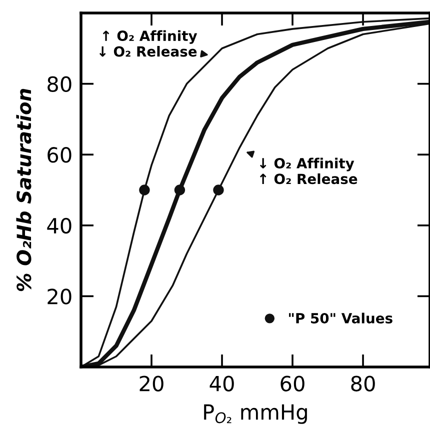 Image resolution: width=430 pixels, height=432 pixels. Describe the element at coordinates (60, 296) in the screenshot. I see `y-tick-label: 20` at that location.